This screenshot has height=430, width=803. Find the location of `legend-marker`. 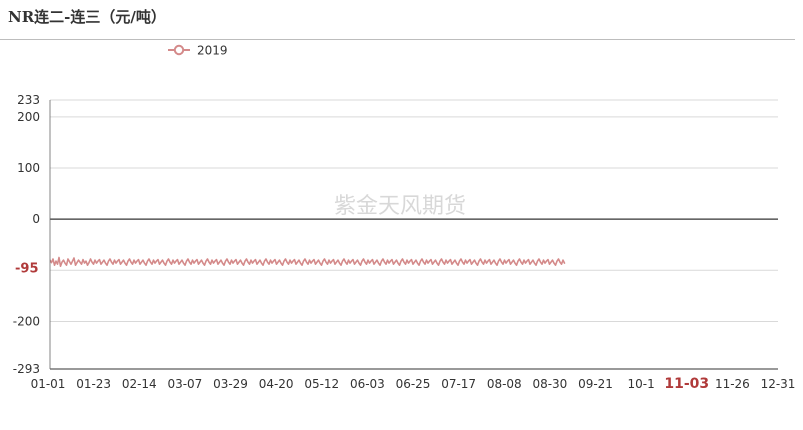

legend-marker is located at coordinates (179, 50).